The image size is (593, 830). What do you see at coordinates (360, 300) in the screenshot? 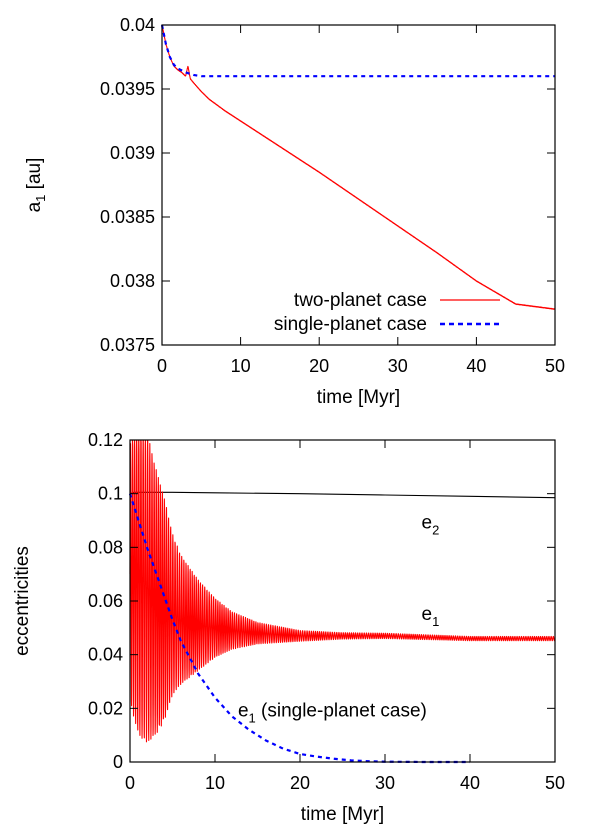
I see `legend-label-two-planet: two-planet case` at bounding box center [360, 300].